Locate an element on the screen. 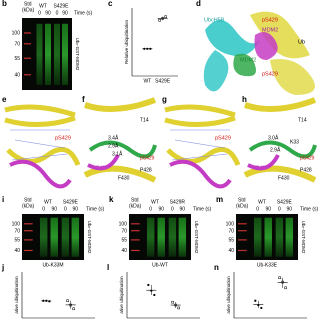  label: 3.1Å is located at coordinates (117, 153).